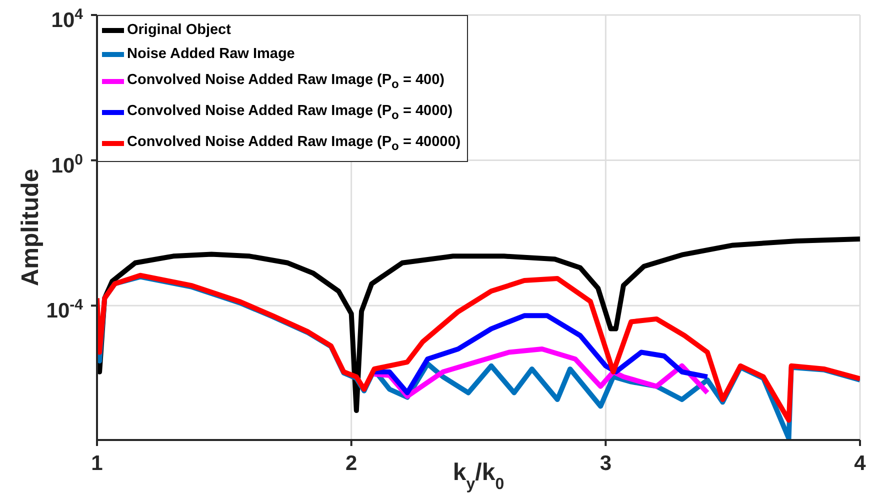 Image resolution: width=871 pixels, height=496 pixels. What do you see at coordinates (290, 112) in the screenshot?
I see `legend-label: Convolved Noise Added Raw Image (P$_{o}$ = 4000)` at bounding box center [290, 112].